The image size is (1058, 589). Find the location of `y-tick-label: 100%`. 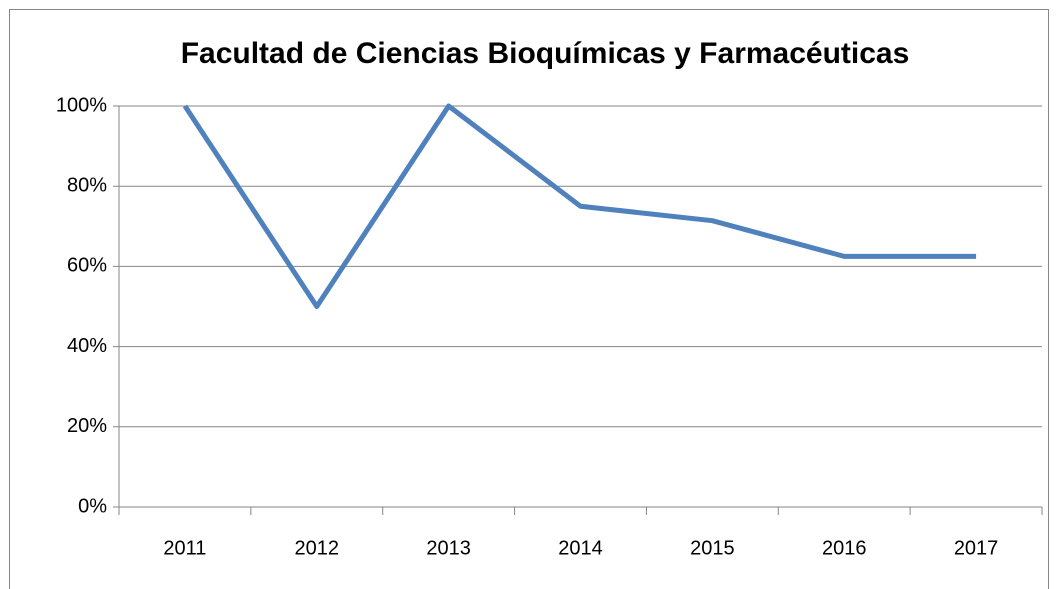

y-tick-label: 100% is located at coordinates (81, 105).